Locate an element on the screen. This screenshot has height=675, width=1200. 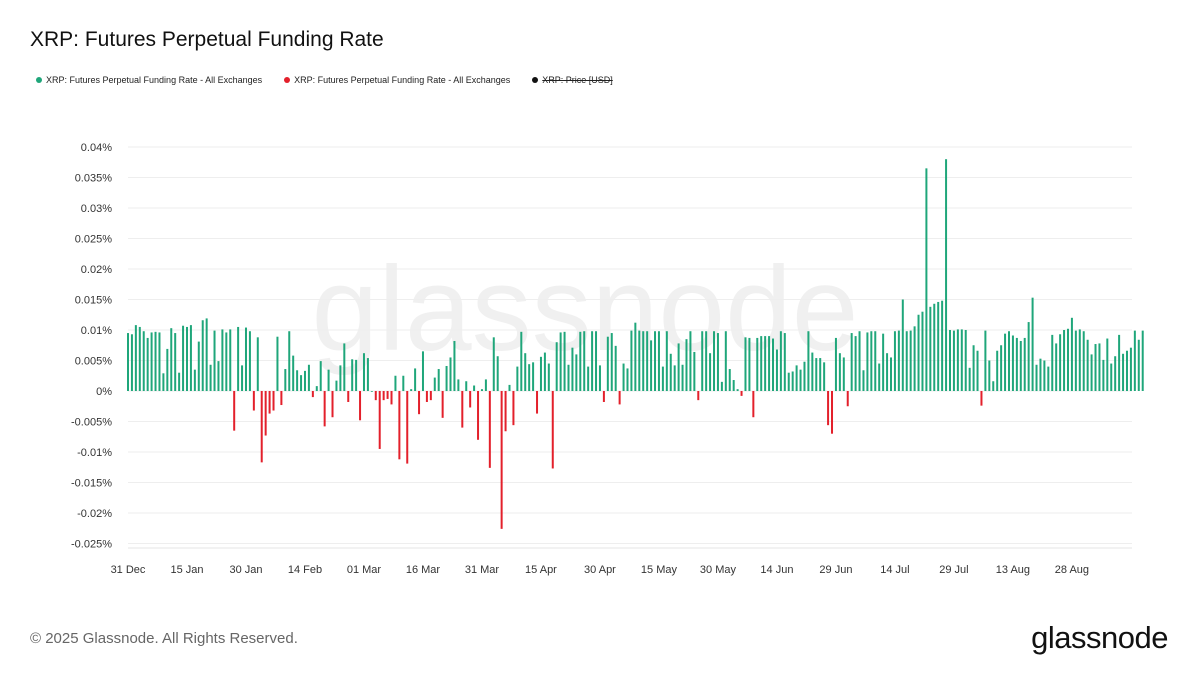
copyright: © 2025 Glassnode. All Rights Reserved. is located at coordinates (164, 638).